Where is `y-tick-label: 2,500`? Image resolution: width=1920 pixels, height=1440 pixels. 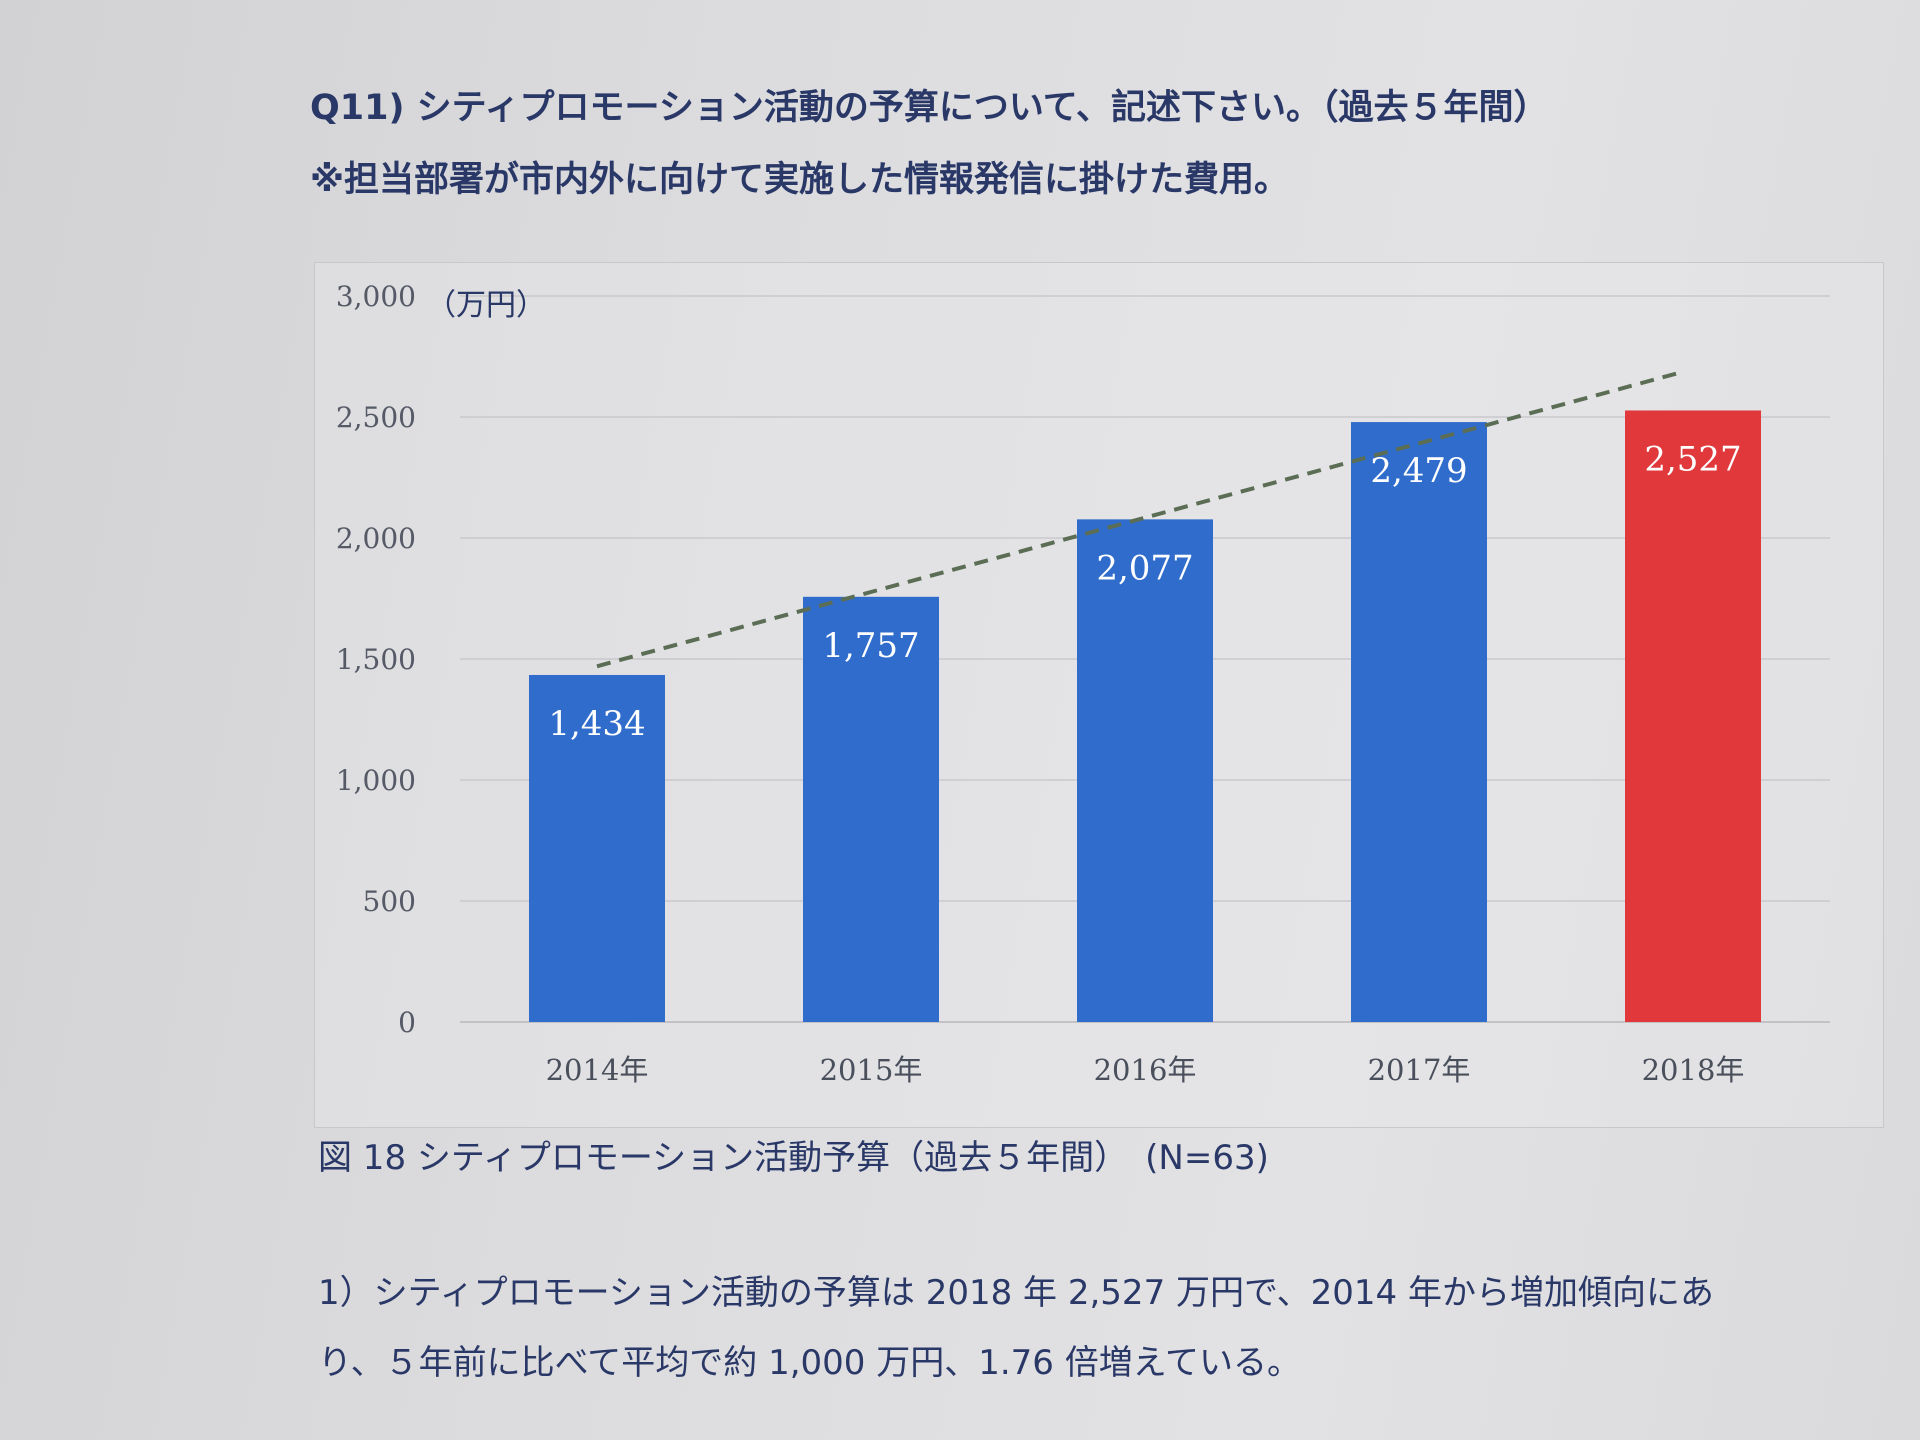
y-tick-label: 2,500 is located at coordinates (376, 417).